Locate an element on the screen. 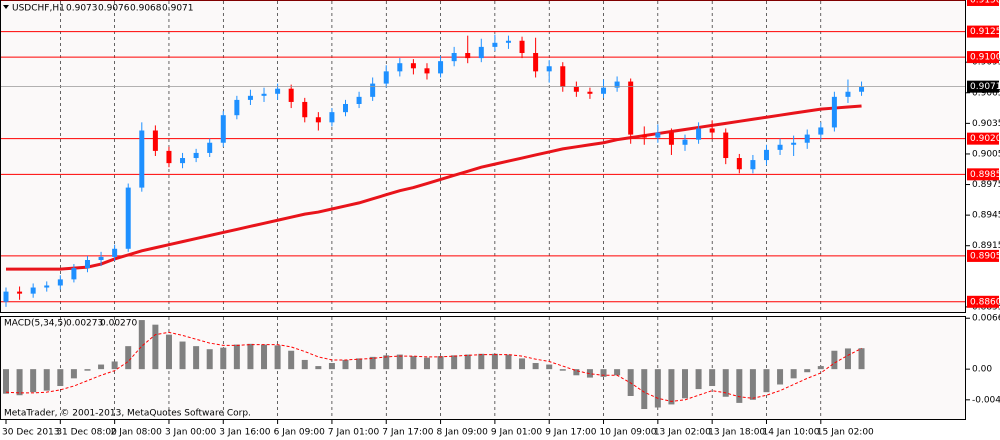 The image size is (1000, 440). x-tick-label: 10 Jan 09:00 is located at coordinates (628, 433).